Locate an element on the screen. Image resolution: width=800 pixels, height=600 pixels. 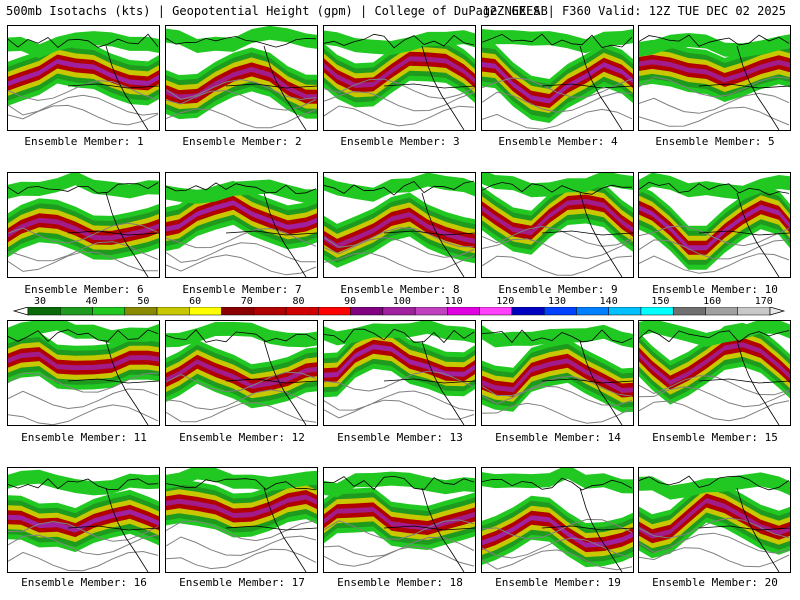
colorbar-tick-label: 70 is located at coordinates (246, 301).